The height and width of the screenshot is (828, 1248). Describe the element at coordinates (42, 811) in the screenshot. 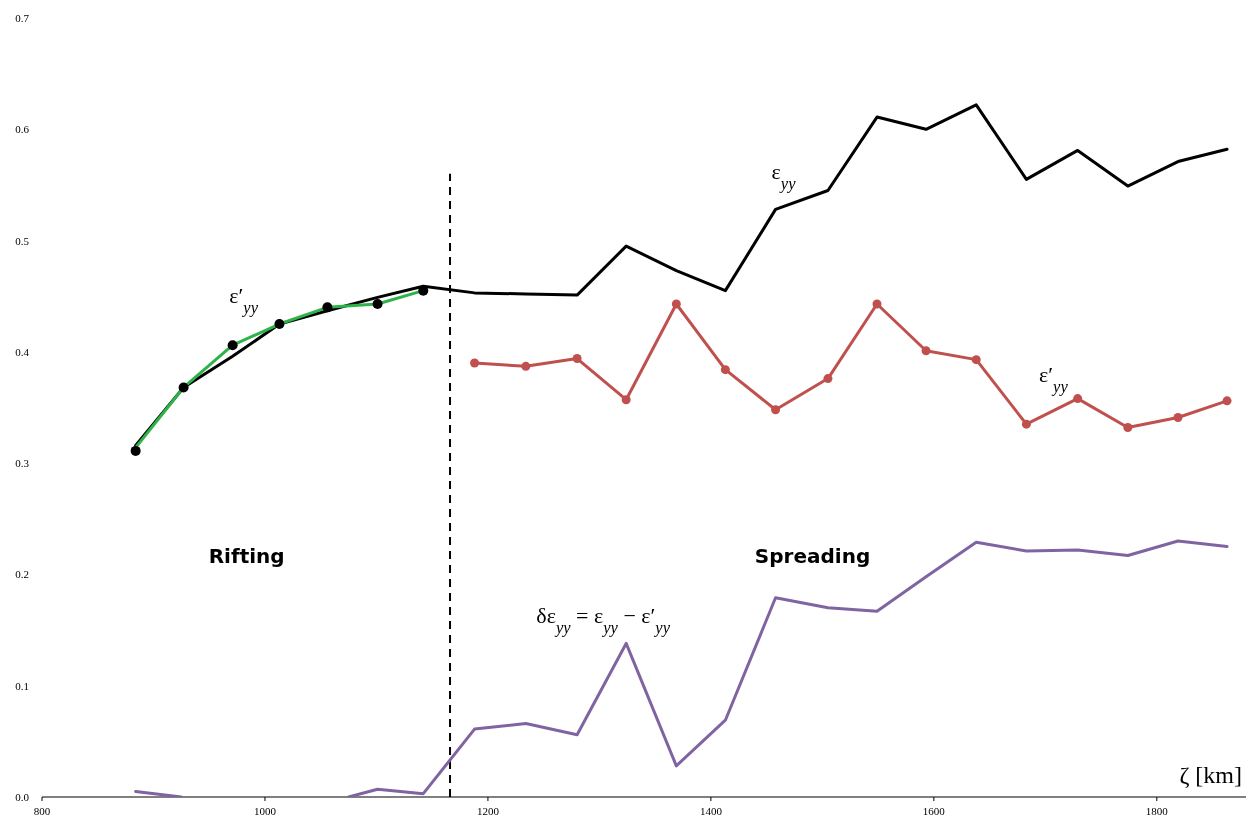

I see `x-tick-label: 800` at that location.